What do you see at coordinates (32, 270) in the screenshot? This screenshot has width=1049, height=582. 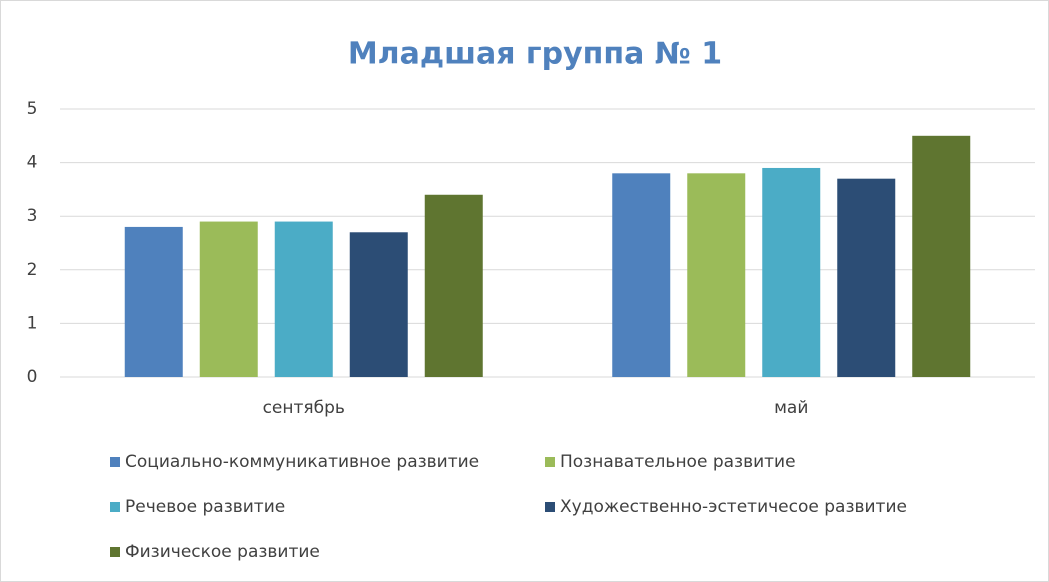 I see `y-tick-label: 2` at bounding box center [32, 270].